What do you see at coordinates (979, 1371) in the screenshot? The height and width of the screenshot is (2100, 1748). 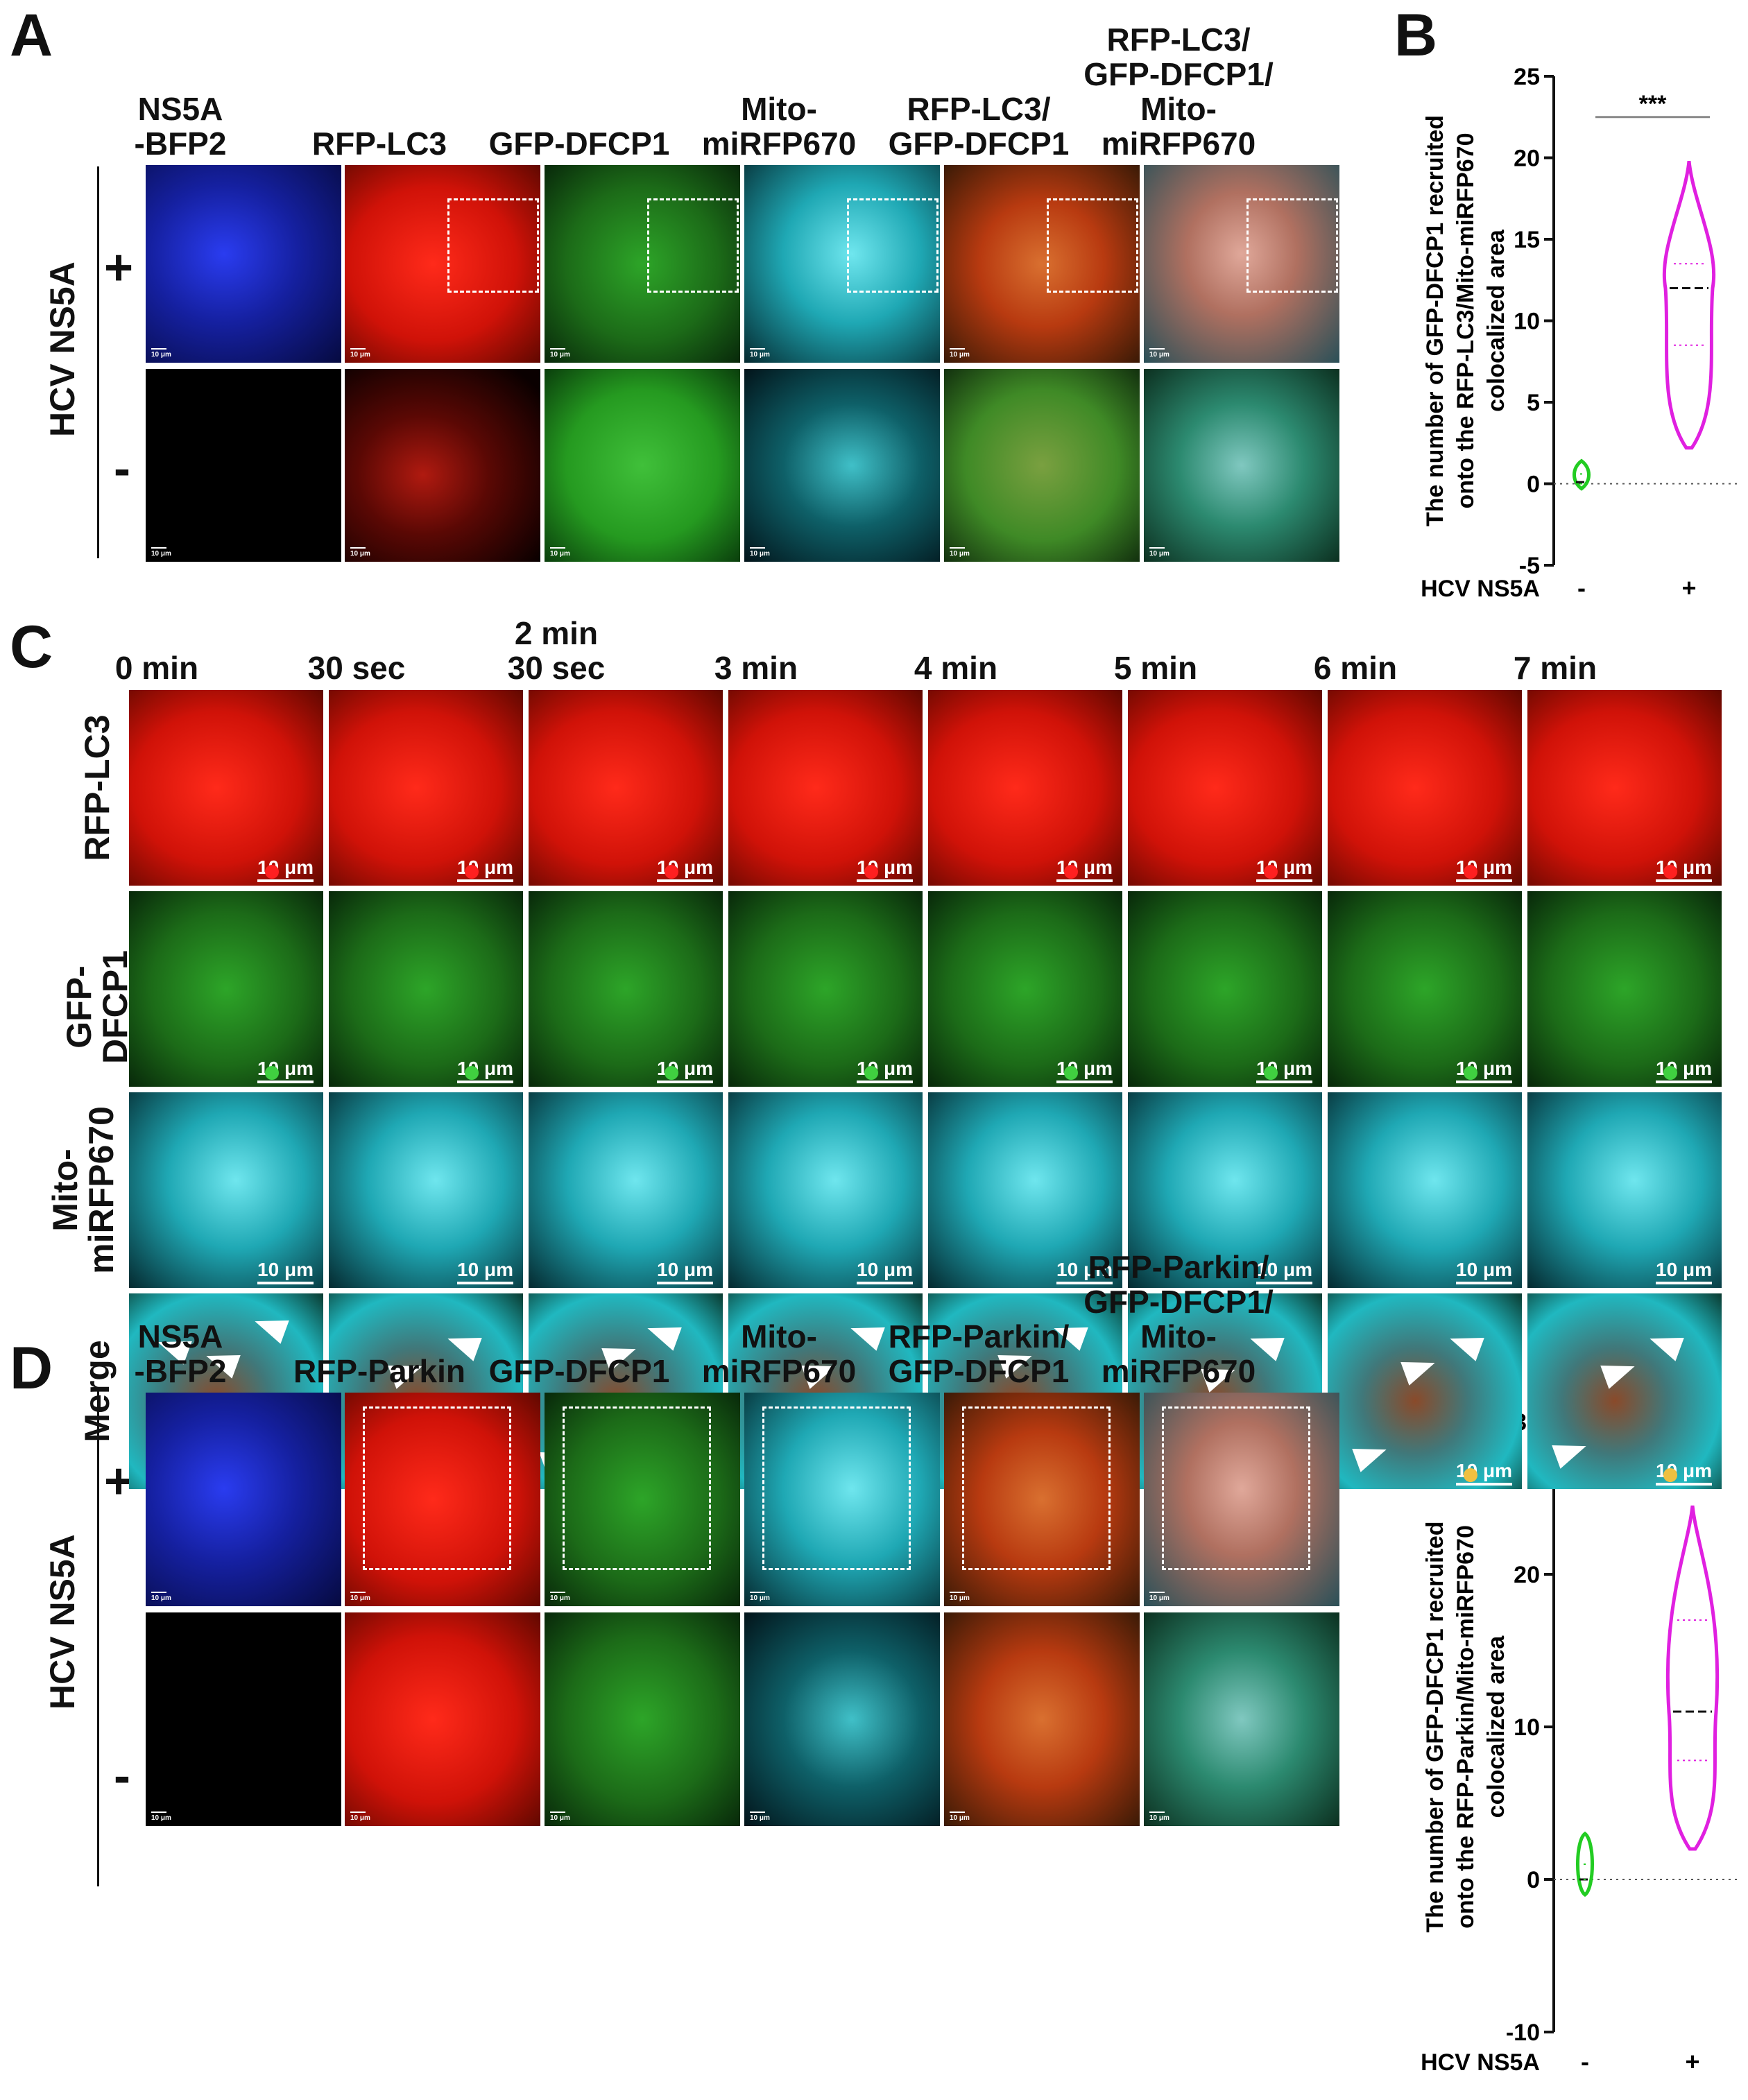 I see `panel-d-col-header-line: GFP-DFCP1` at bounding box center [979, 1371].